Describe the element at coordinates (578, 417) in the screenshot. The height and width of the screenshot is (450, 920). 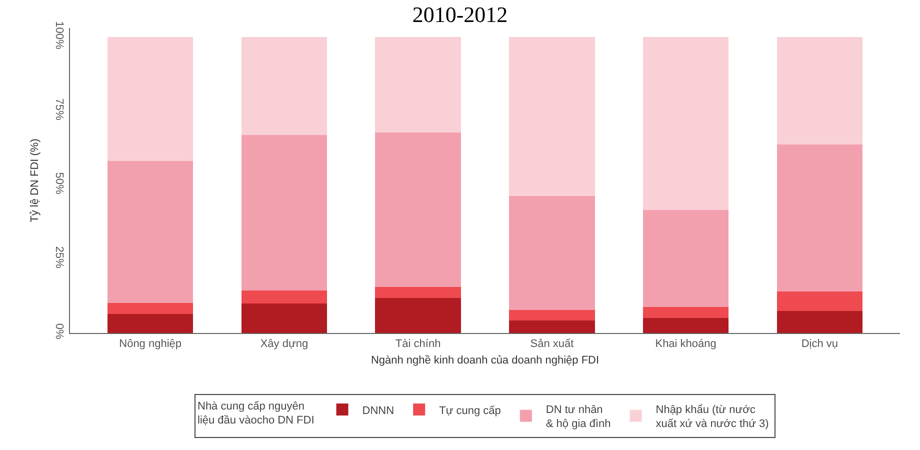
I see `legend-label: DN tư nhân & hộ gia đình` at that location.